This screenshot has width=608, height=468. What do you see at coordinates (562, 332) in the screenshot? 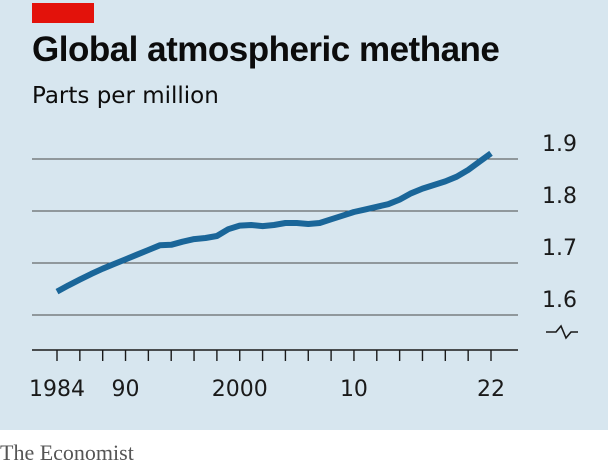
I see `axis-break-icon` at bounding box center [562, 332].